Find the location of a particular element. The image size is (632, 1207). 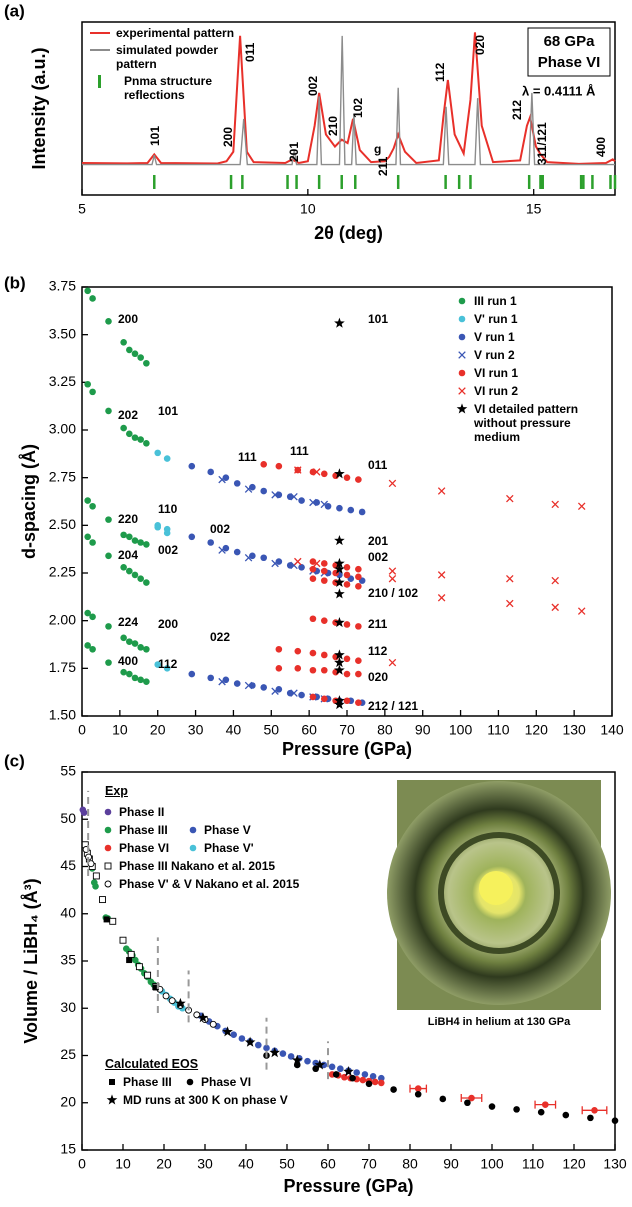

peak-label: 101 is located at coordinates (155, 136).